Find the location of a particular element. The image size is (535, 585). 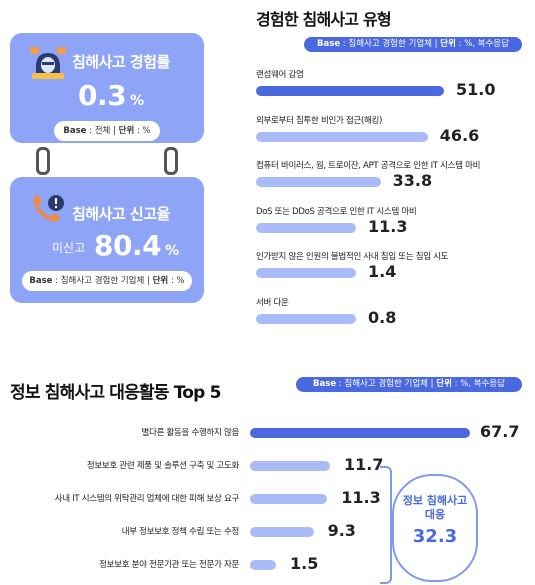

incident-type-value: 1.4 is located at coordinates (382, 271).